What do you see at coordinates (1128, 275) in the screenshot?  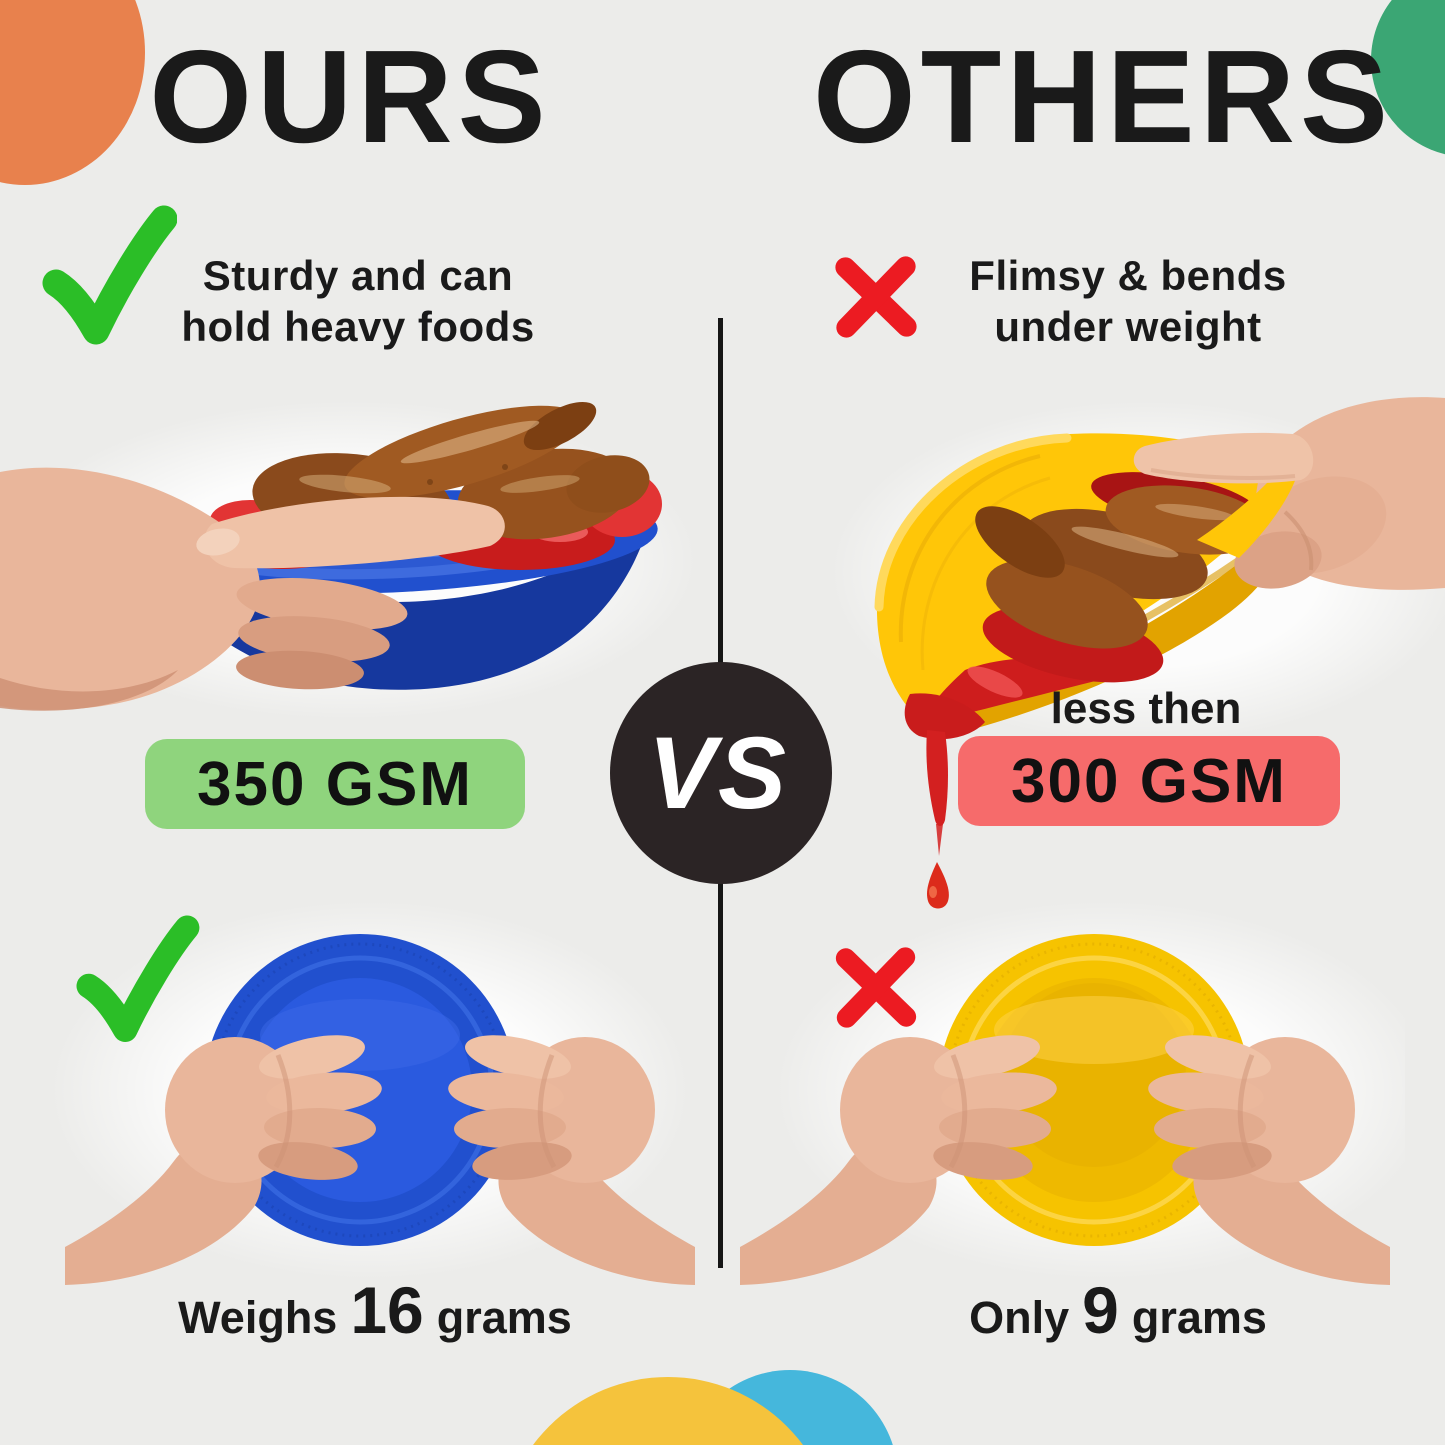 I see `feature-line: Flimsy & bends` at bounding box center [1128, 275].